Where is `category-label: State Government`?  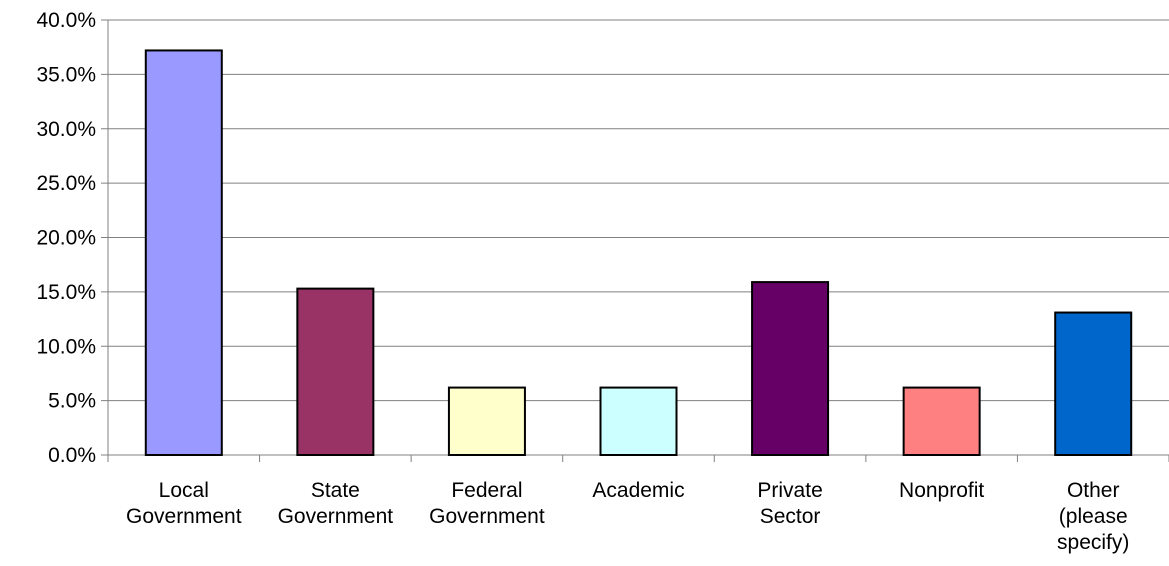
category-label: State Government is located at coordinates (336, 503).